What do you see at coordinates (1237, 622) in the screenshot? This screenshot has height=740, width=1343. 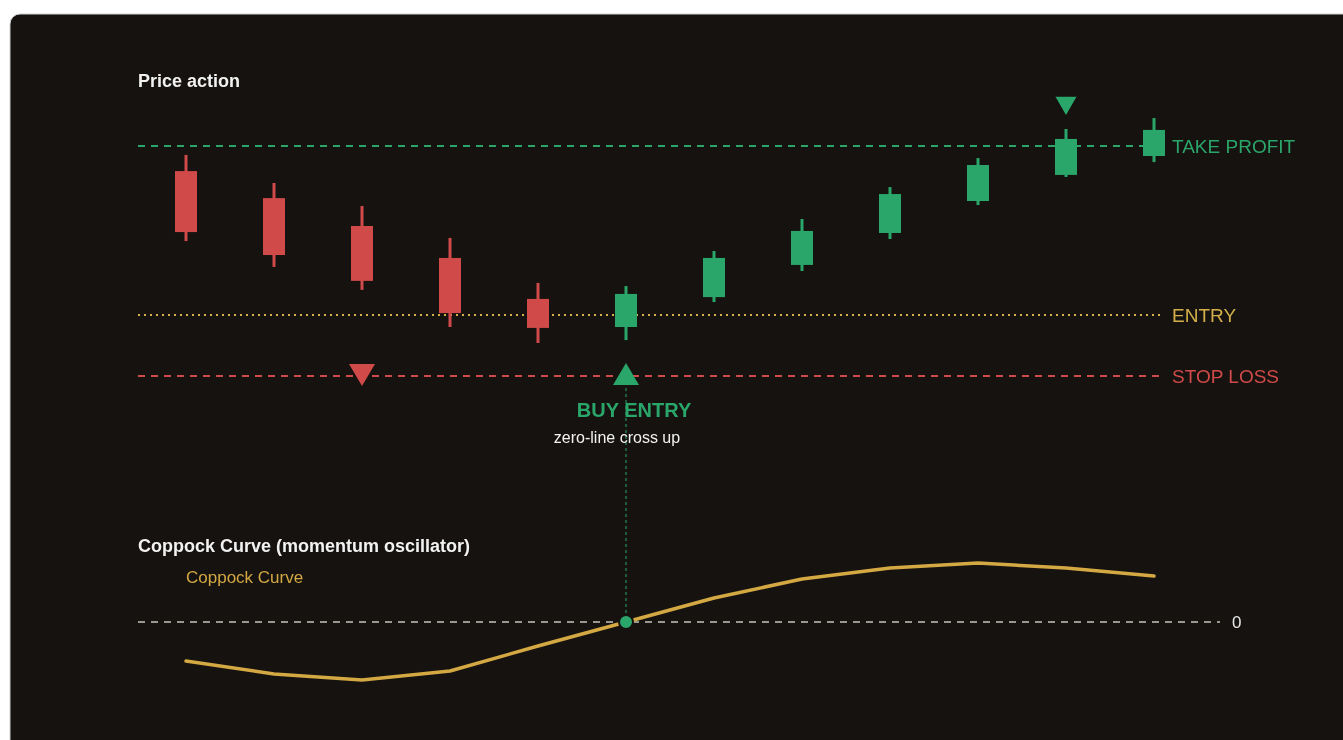 I see `ref-line-label: 0` at bounding box center [1237, 622].